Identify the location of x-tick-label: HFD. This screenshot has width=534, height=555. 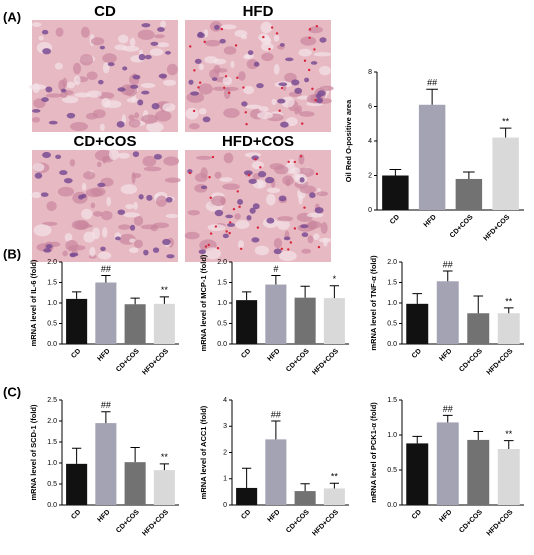
(445, 355).